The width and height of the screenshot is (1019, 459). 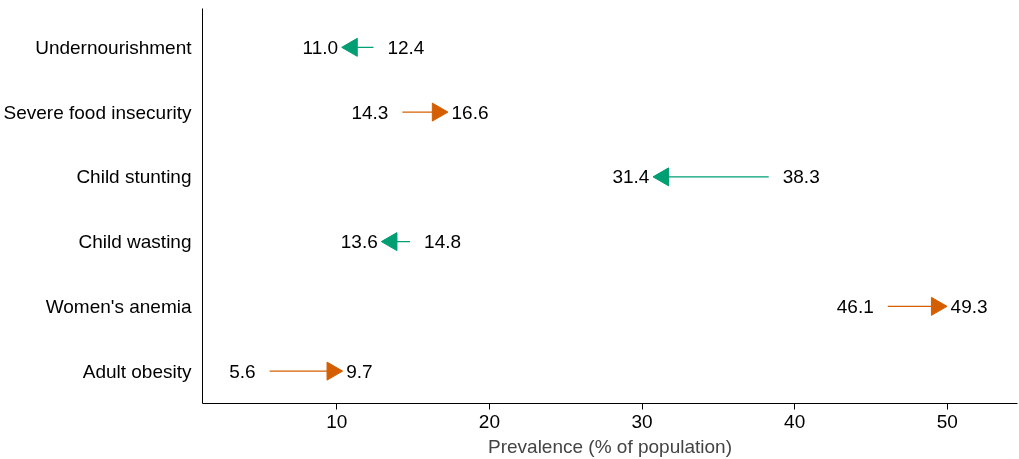 What do you see at coordinates (135, 242) in the screenshot?
I see `y-tick-label: Child wasting` at bounding box center [135, 242].